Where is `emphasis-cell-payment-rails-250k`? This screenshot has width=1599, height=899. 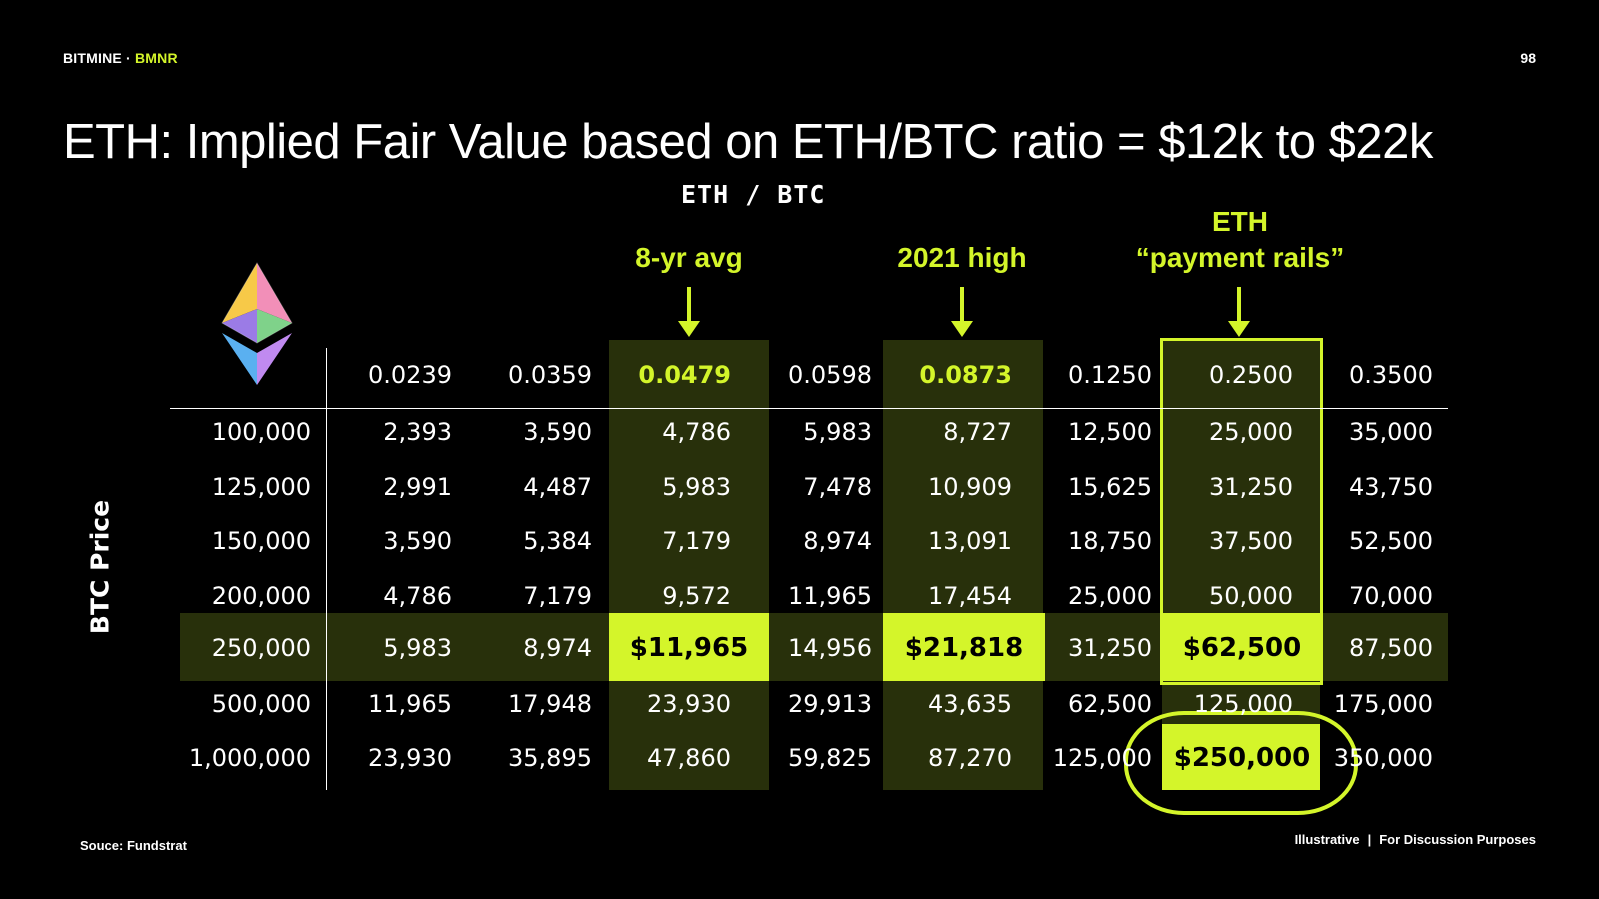 emphasis-cell-payment-rails-250k is located at coordinates (1242, 647).